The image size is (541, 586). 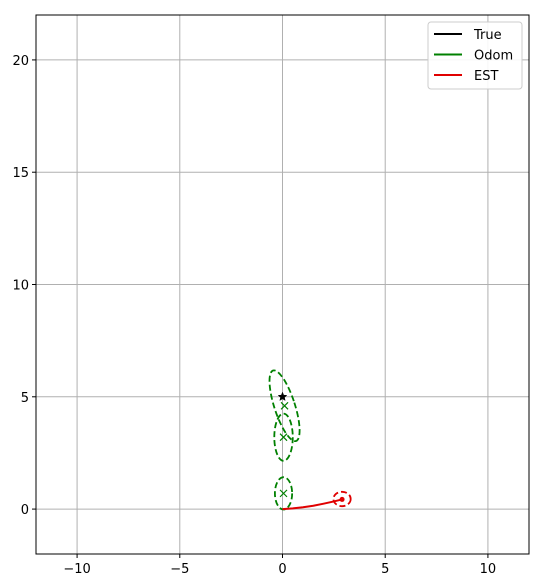 What do you see at coordinates (76, 569) in the screenshot?
I see `x-tick-label: −10` at bounding box center [76, 569].